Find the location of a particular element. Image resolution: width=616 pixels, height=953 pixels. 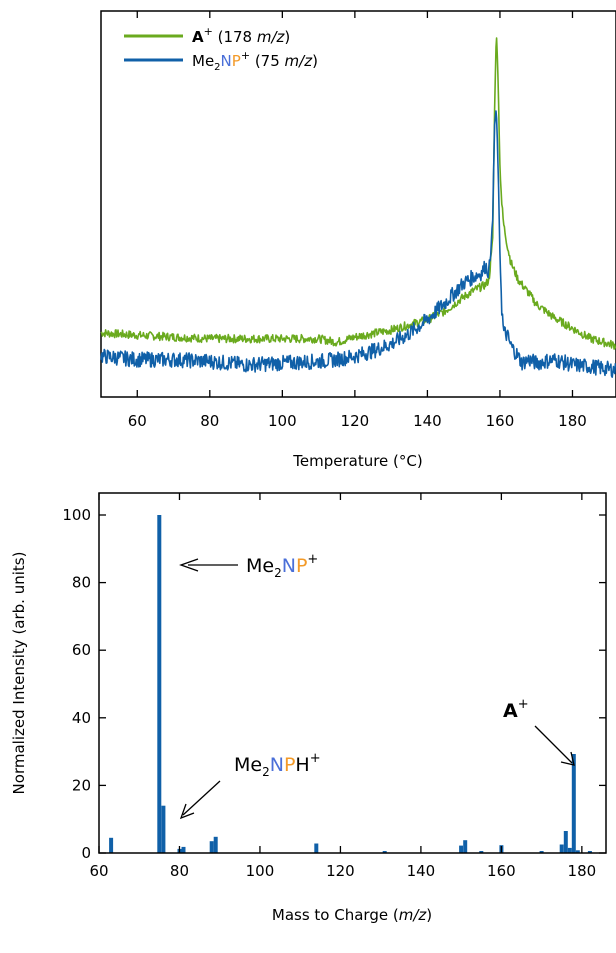

annotation-a: A+ is located at coordinates (539, 731).